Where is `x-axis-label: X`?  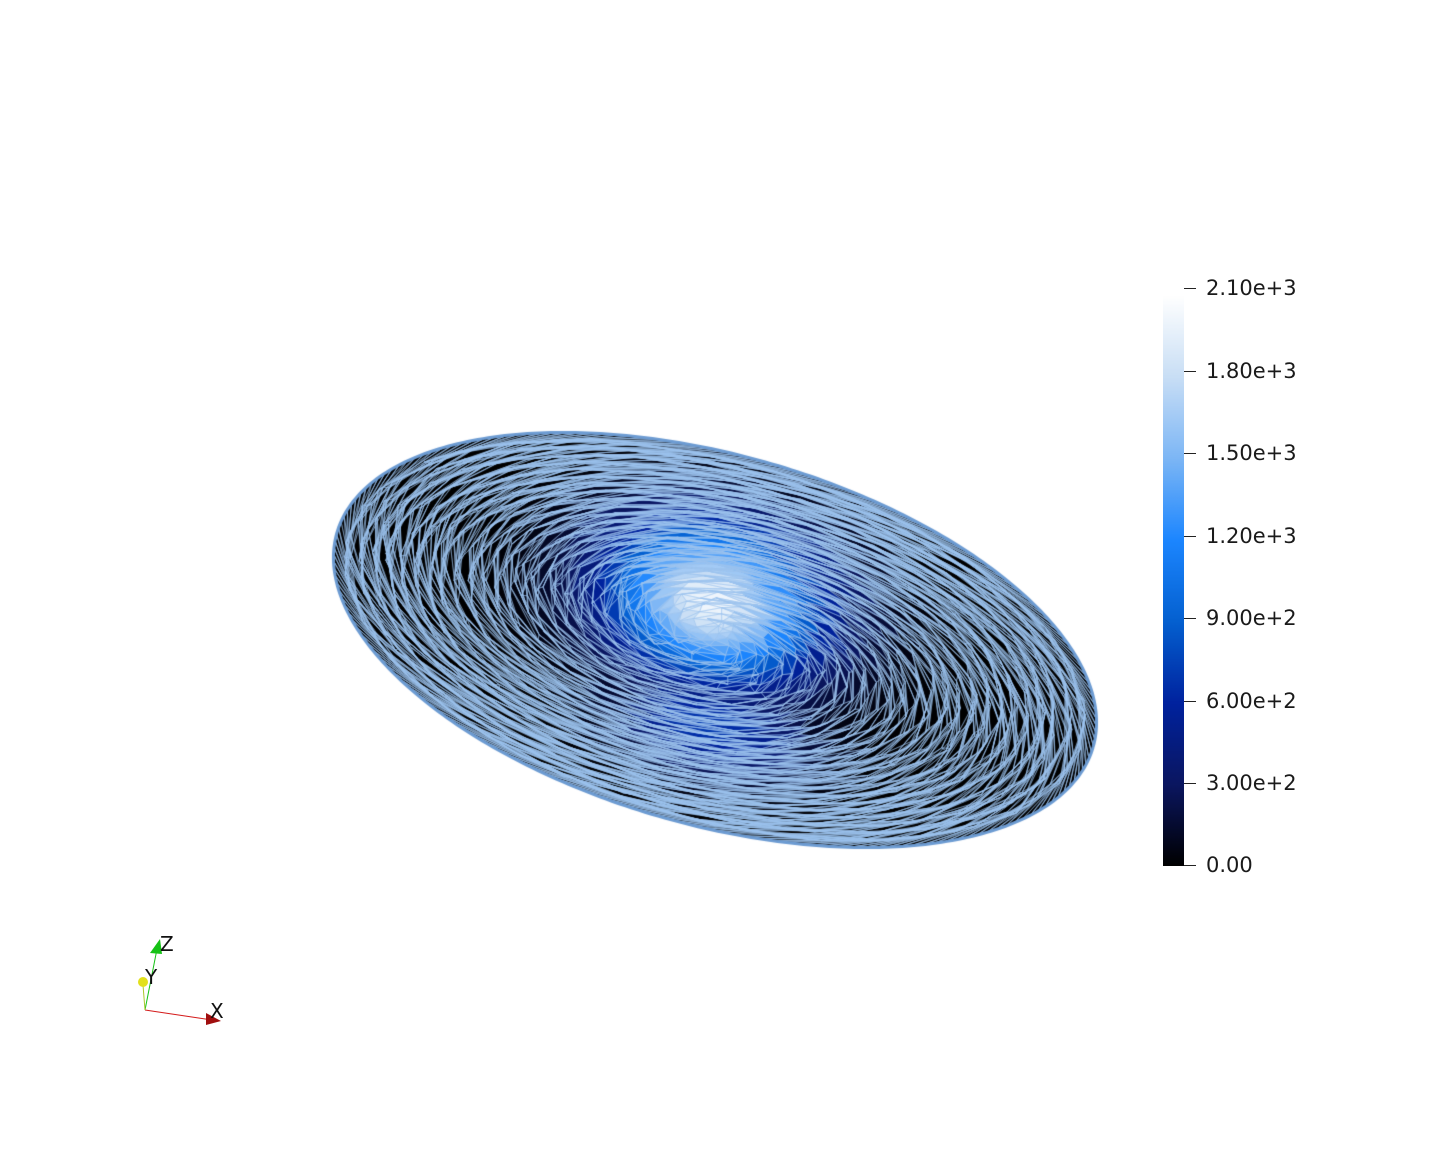
x-axis-label: X is located at coordinates (217, 1011).